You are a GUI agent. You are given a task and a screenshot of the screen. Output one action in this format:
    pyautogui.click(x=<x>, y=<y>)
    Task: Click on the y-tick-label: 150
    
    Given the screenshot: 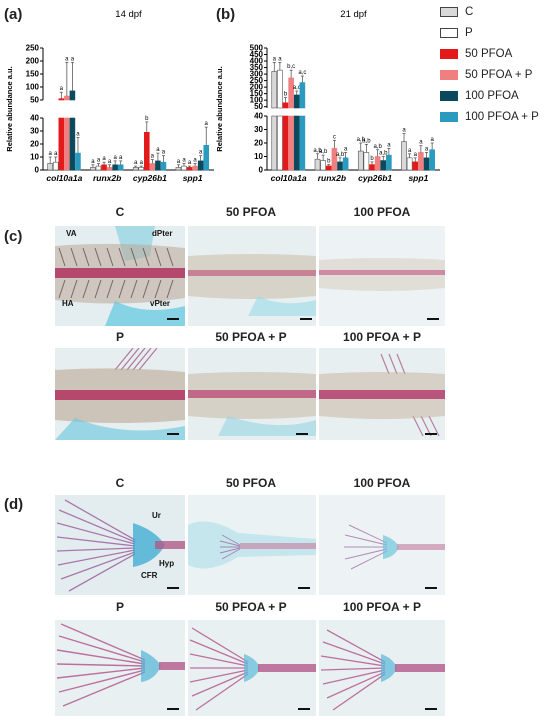 What is the action you would take?
    pyautogui.click(x=257, y=93)
    